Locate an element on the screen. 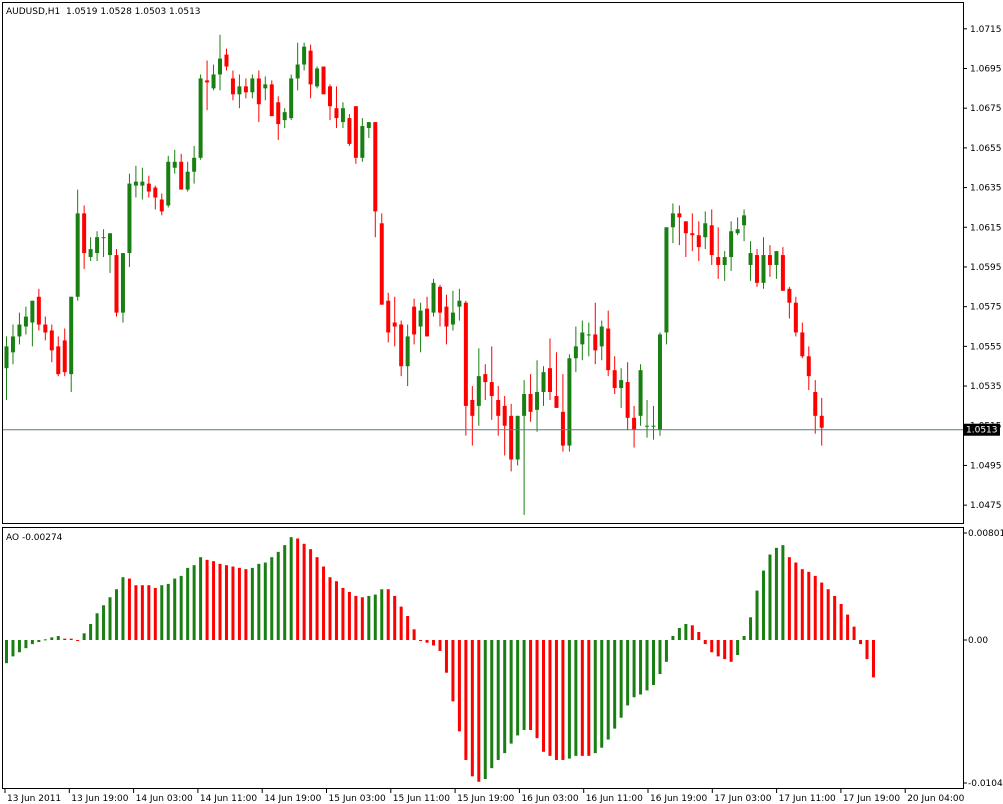 The width and height of the screenshot is (1003, 804). time-tick-label: 15 Jun 03:00 is located at coordinates (357, 799).